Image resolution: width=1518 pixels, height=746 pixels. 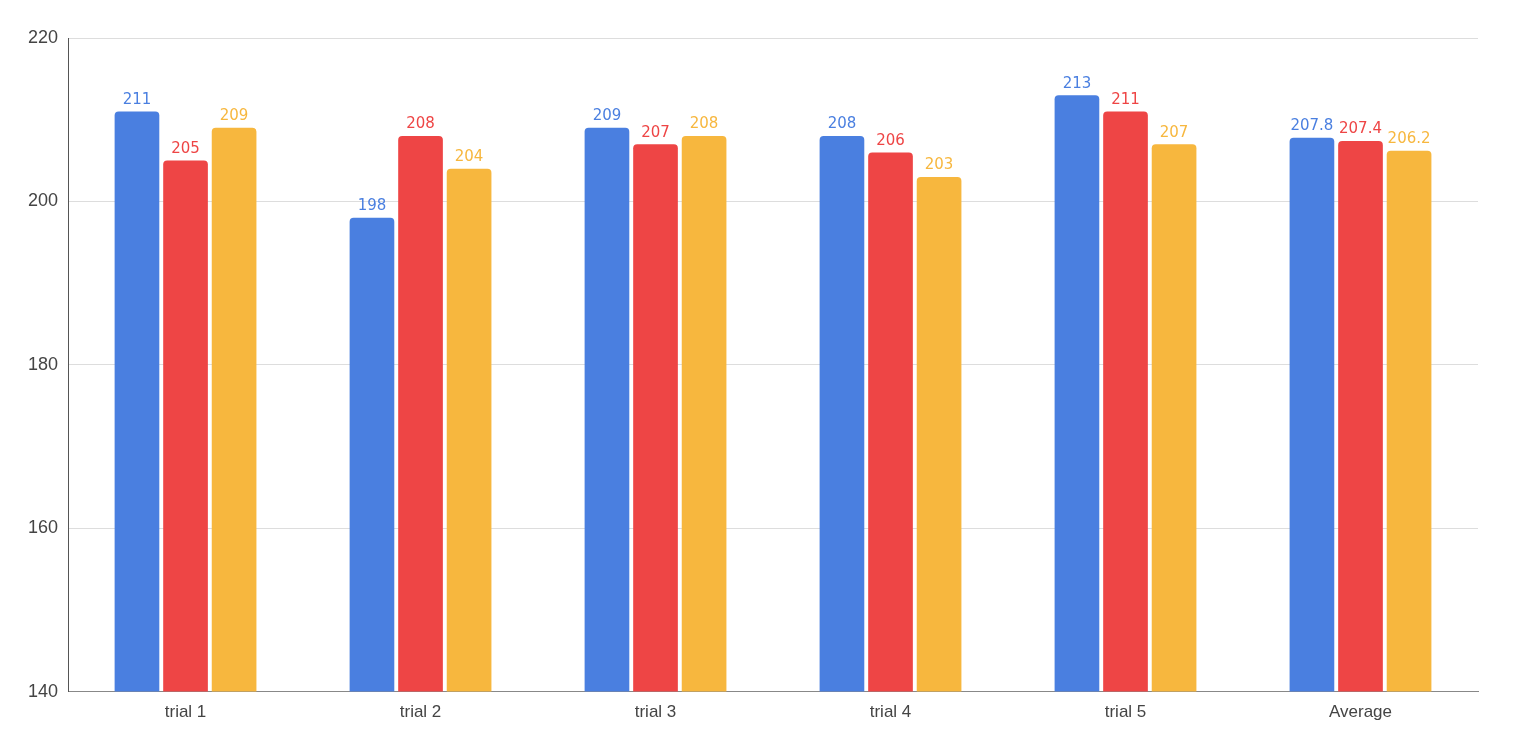 I want to click on data-label: 206, so click(x=890, y=139).